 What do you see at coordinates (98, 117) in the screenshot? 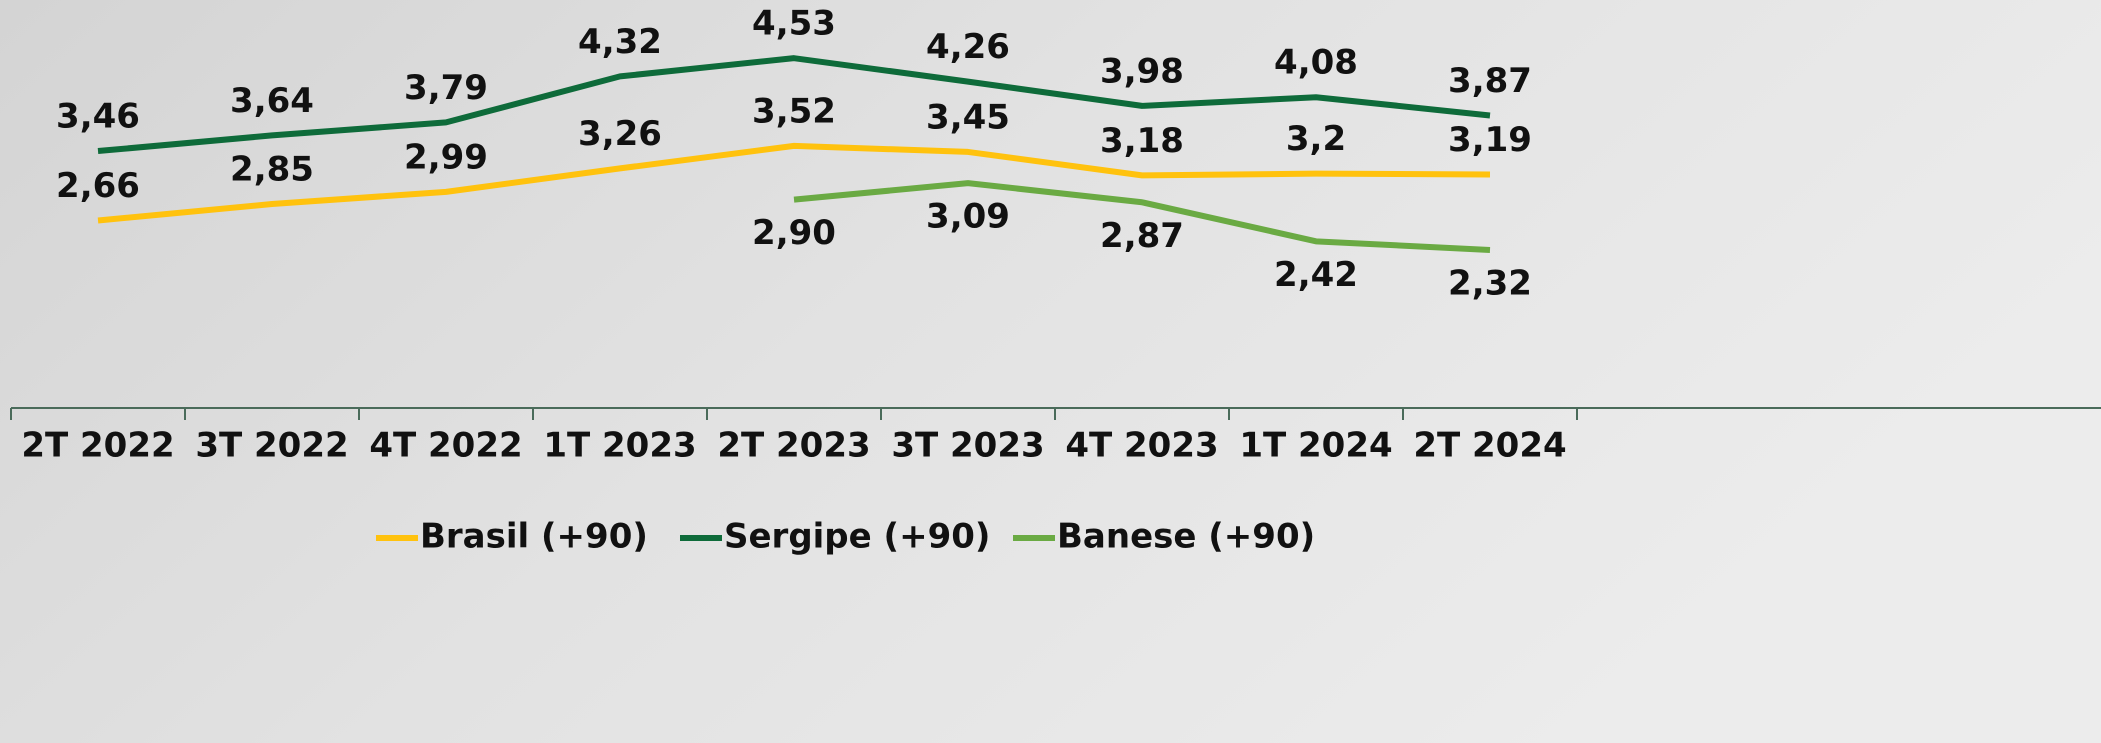
I see `data-label: 3,46` at bounding box center [98, 117].